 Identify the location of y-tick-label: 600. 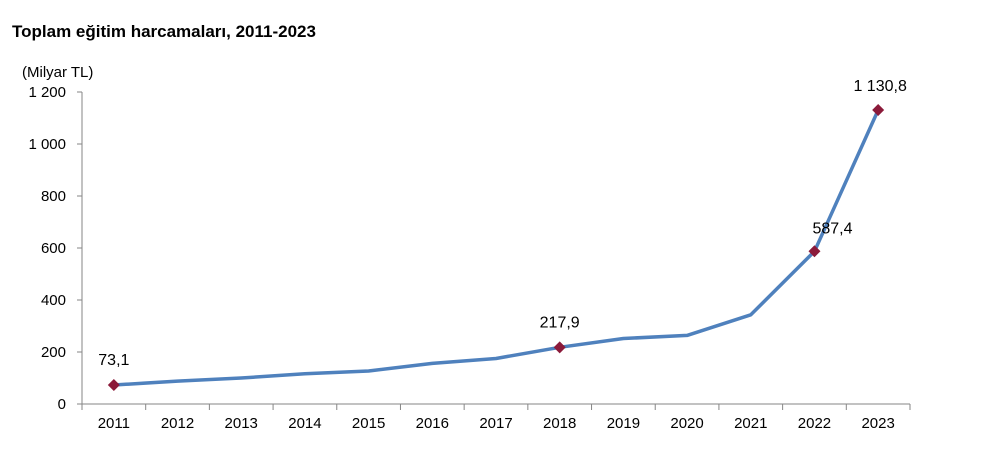
(53, 248).